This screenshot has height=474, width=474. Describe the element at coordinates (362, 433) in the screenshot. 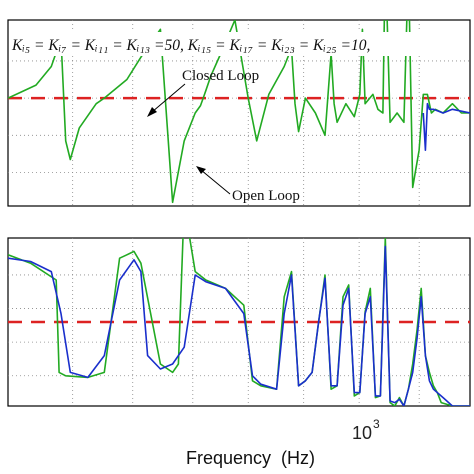

I see `x-tick-label-1000: 10` at that location.